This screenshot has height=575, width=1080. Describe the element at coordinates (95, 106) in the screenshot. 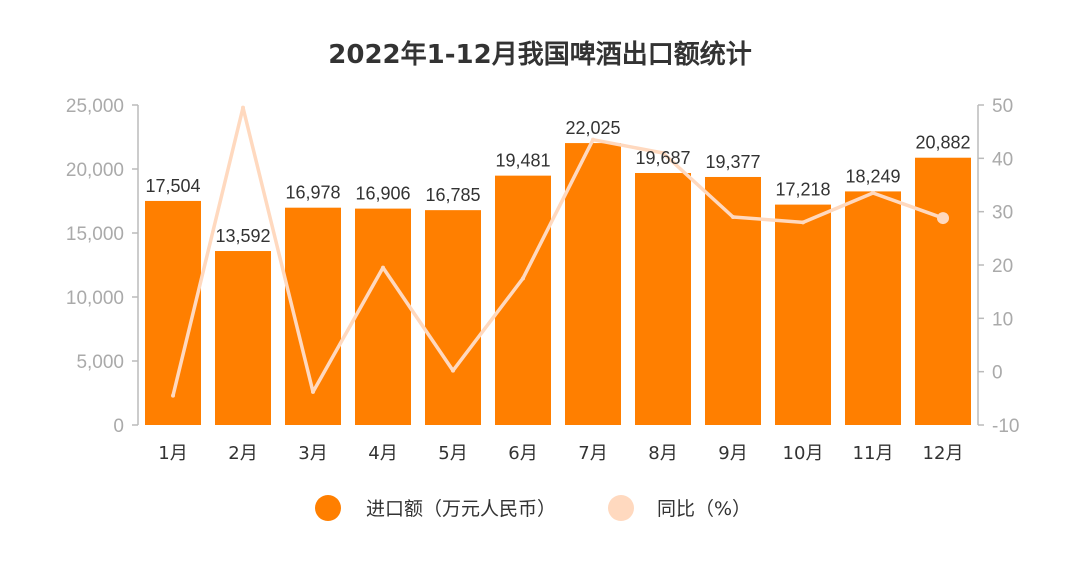

I see `y-left-tick-label: 25,000` at that location.